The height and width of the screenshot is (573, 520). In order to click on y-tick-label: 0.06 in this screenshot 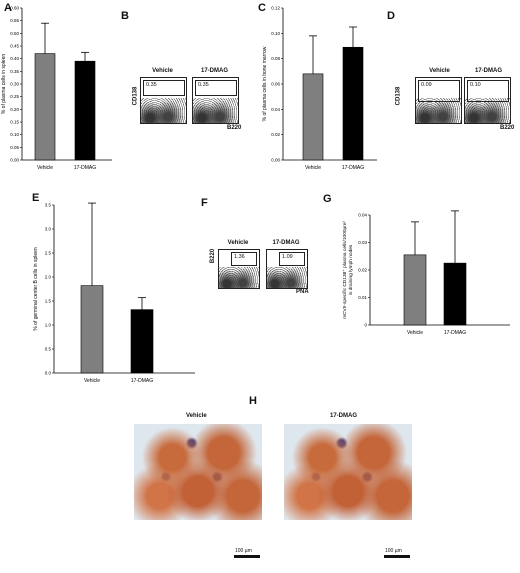, I will do `click(275, 84)`.